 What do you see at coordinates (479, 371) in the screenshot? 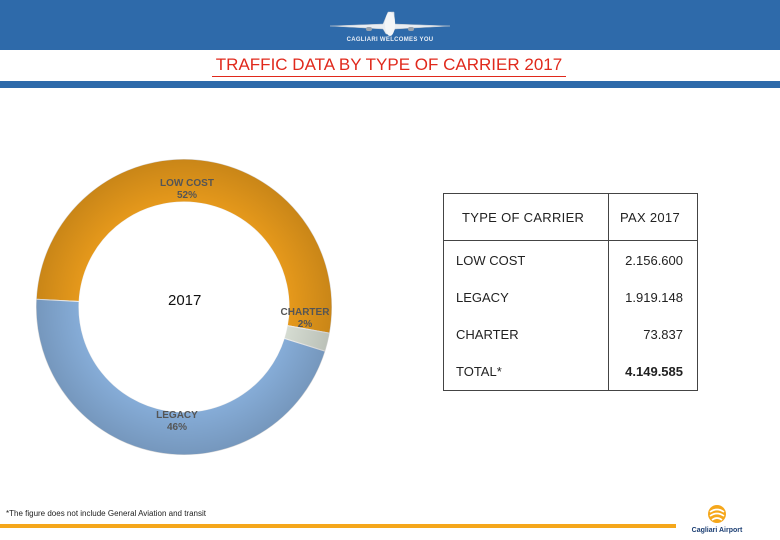
I see `table-row-name: TOTAL*` at bounding box center [479, 371].